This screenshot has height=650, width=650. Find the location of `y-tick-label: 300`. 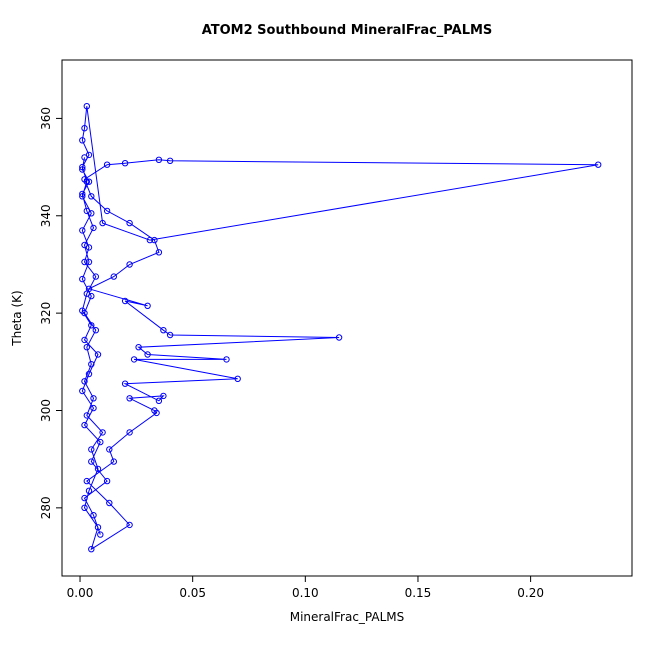

y-tick-label: 300 is located at coordinates (46, 410).